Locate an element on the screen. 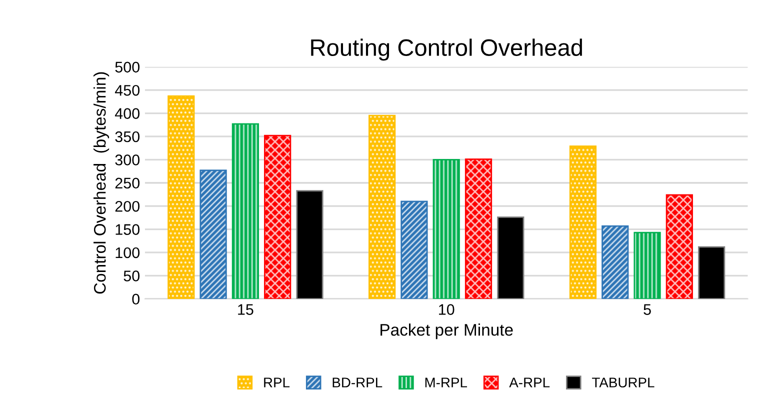 This screenshot has width=763, height=418. chart-title: Routing Control Overhead is located at coordinates (446, 49).